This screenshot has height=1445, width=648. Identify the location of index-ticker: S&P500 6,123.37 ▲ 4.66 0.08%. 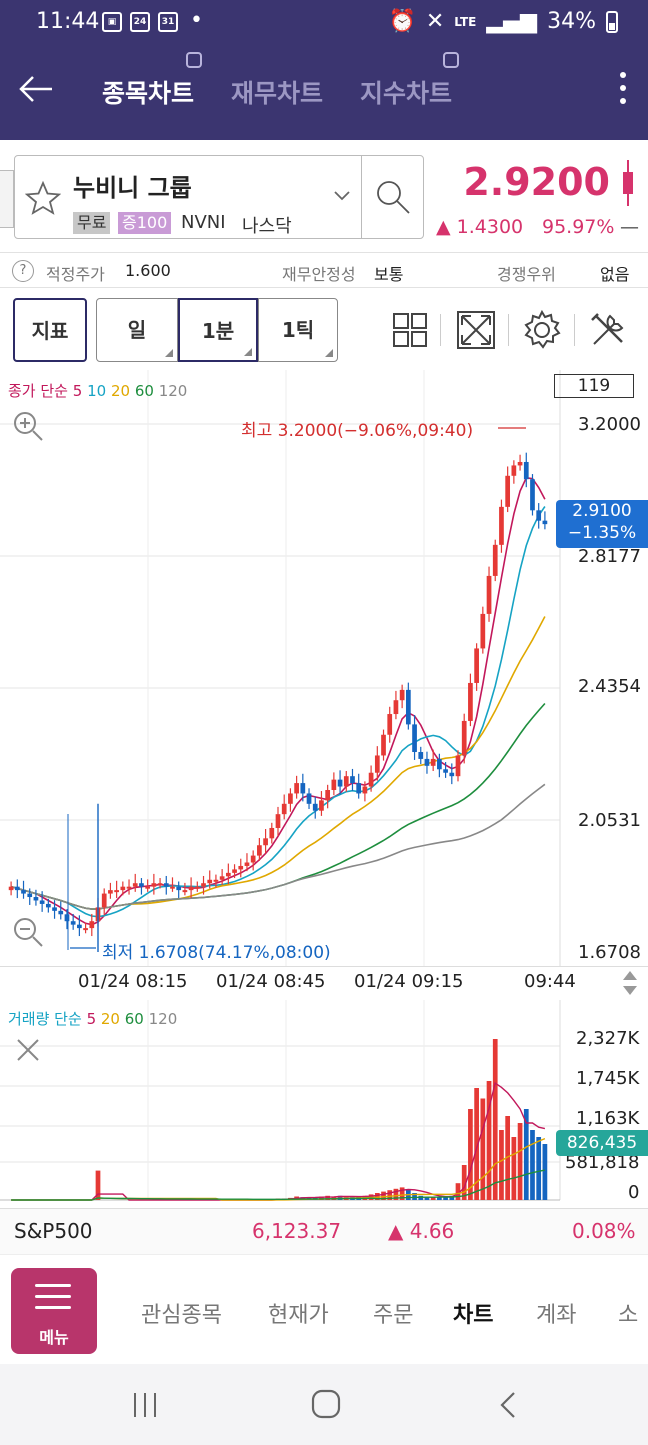
(324, 1231).